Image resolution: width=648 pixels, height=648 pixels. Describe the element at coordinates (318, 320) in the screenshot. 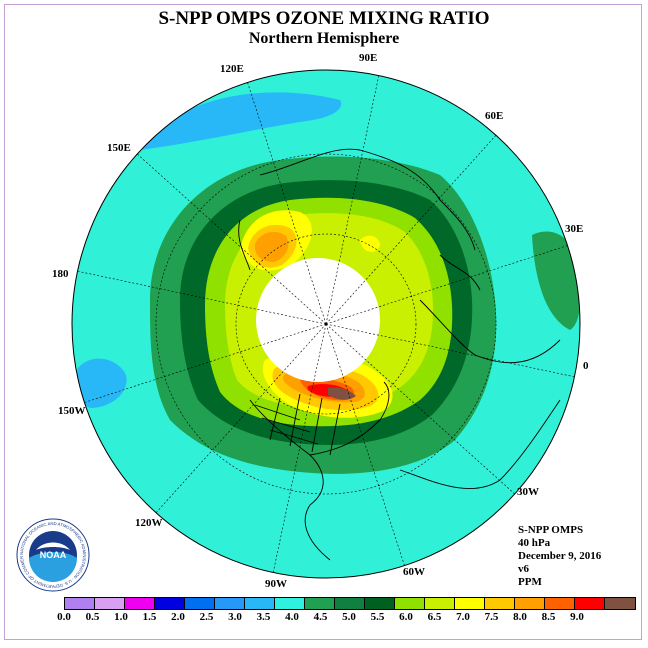

I see `polar-night-gap` at that location.